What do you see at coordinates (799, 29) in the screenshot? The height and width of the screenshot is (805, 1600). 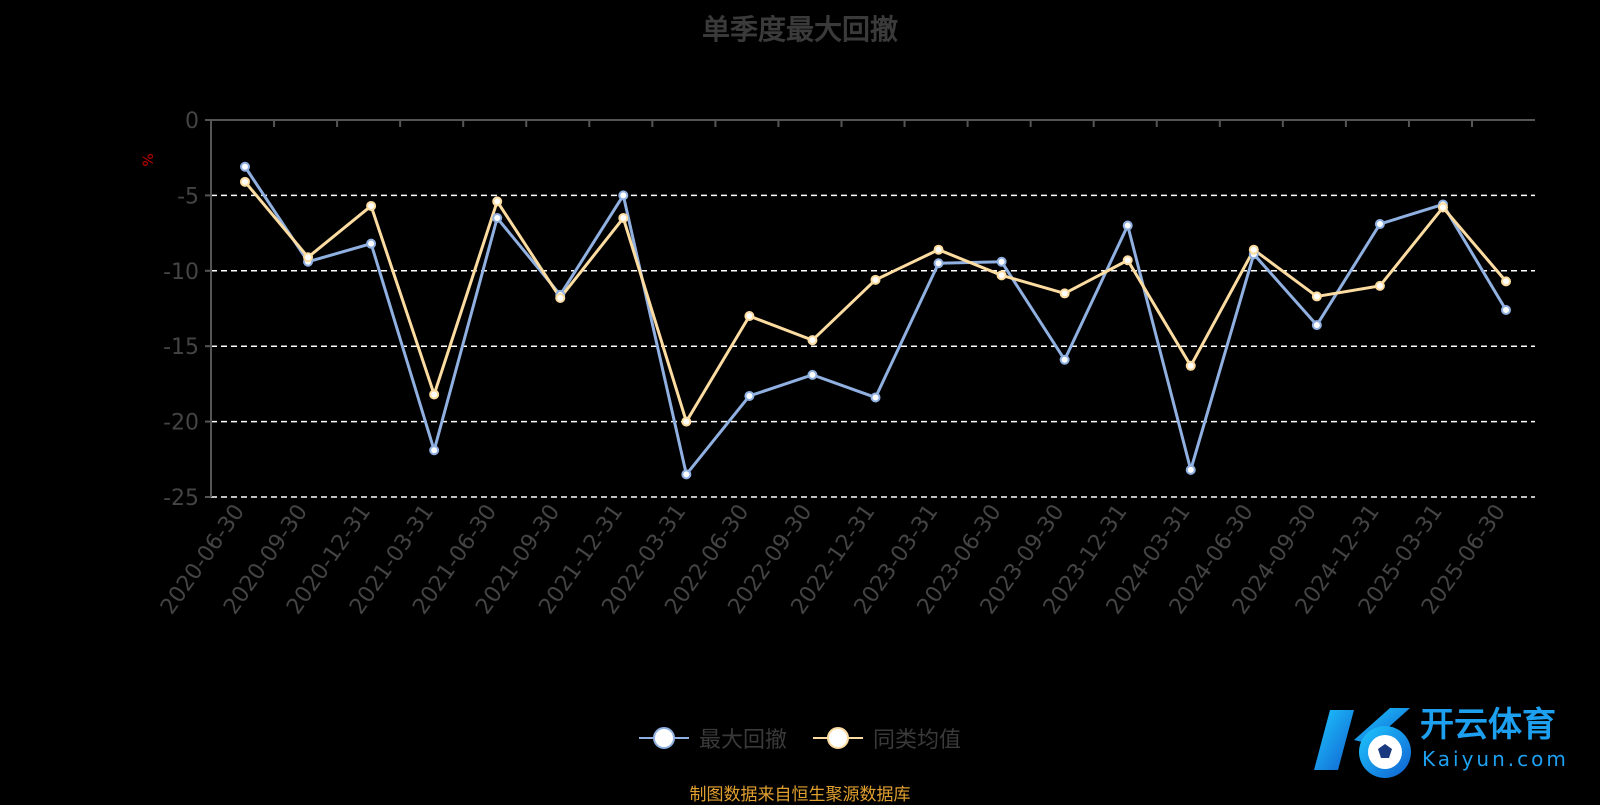 I see `chart-title: 单季度最大回撤` at bounding box center [799, 29].